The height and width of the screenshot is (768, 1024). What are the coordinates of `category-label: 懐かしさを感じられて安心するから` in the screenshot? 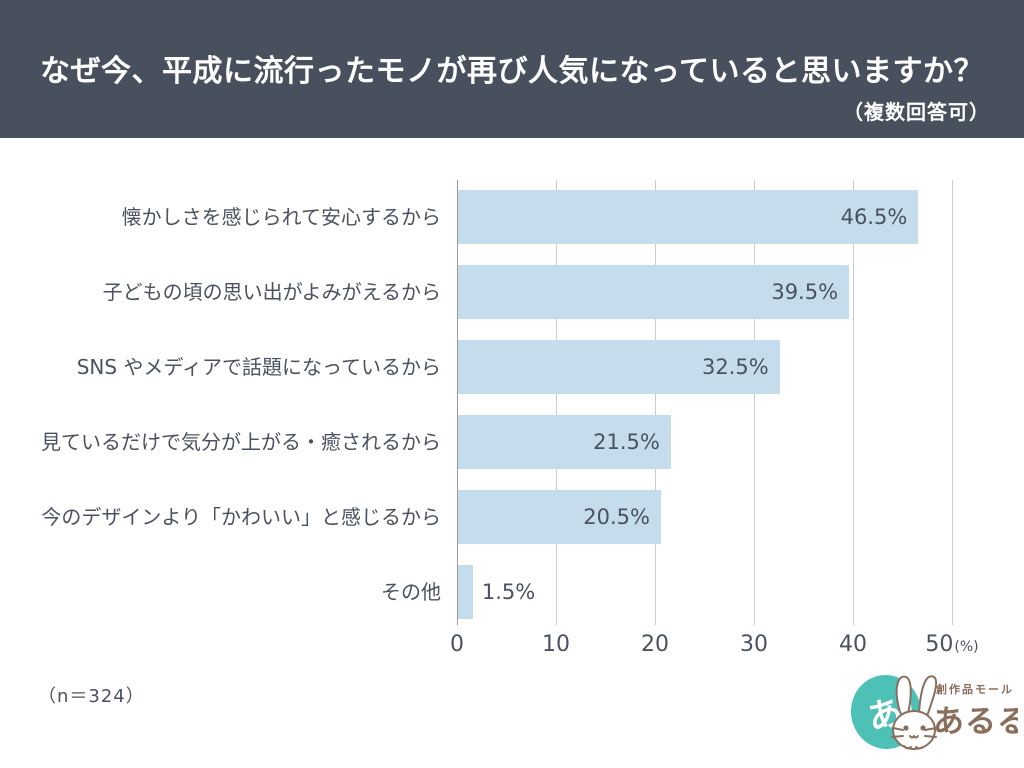 It's located at (281, 217).